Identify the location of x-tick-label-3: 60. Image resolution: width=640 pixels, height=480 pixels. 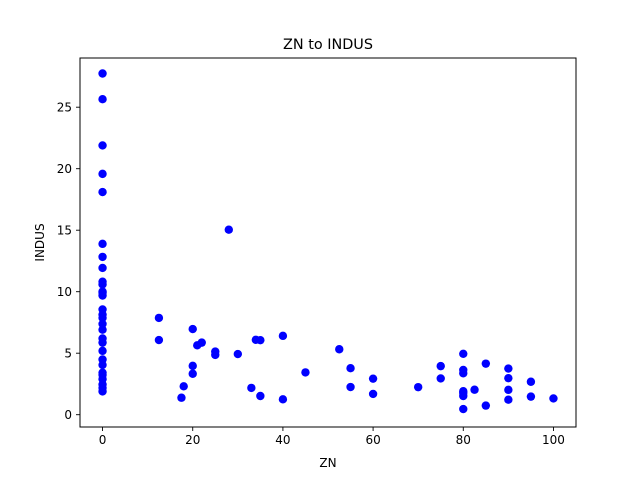
(372, 440).